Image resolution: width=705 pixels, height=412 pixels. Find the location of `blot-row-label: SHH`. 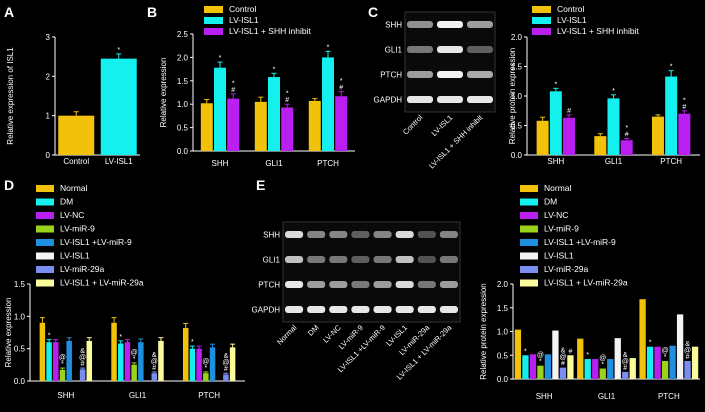

blot-row-label: SHH is located at coordinates (271, 235).